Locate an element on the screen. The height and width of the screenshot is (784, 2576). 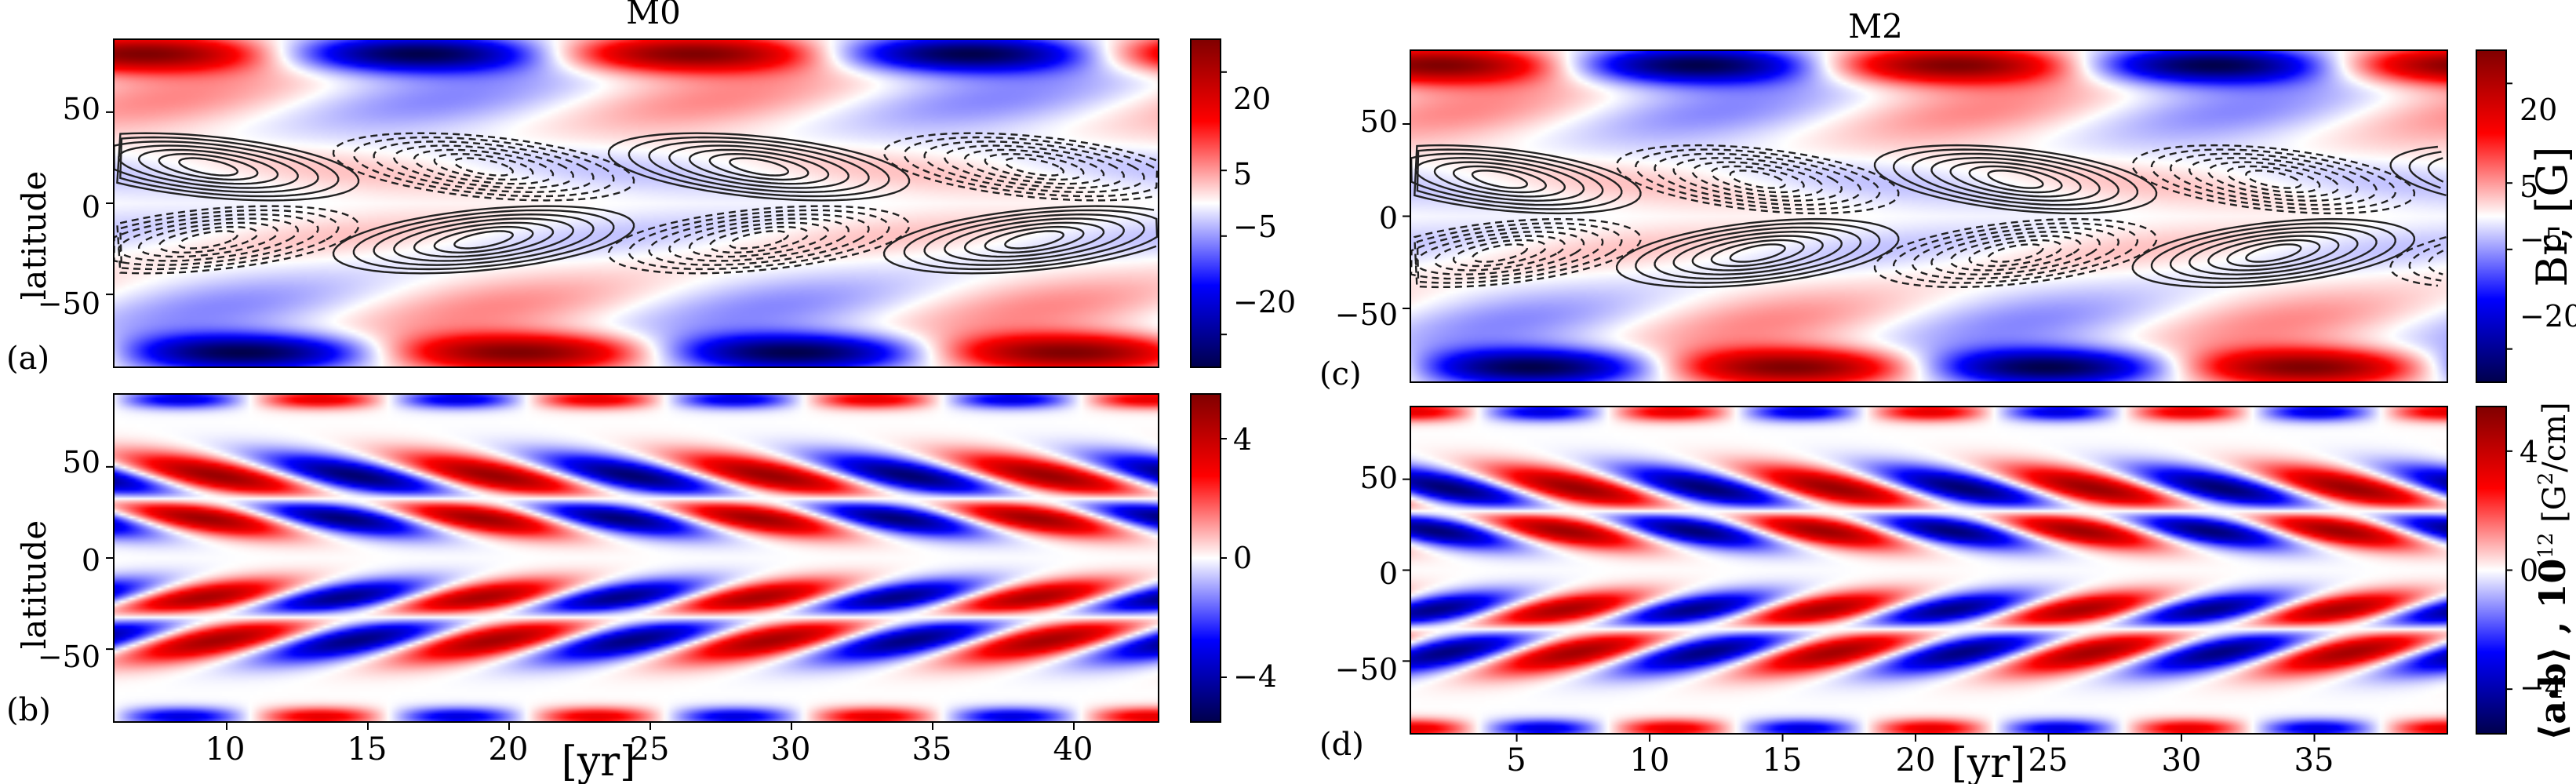
colorbar-top-right-ticks is located at coordinates (2509, 216).